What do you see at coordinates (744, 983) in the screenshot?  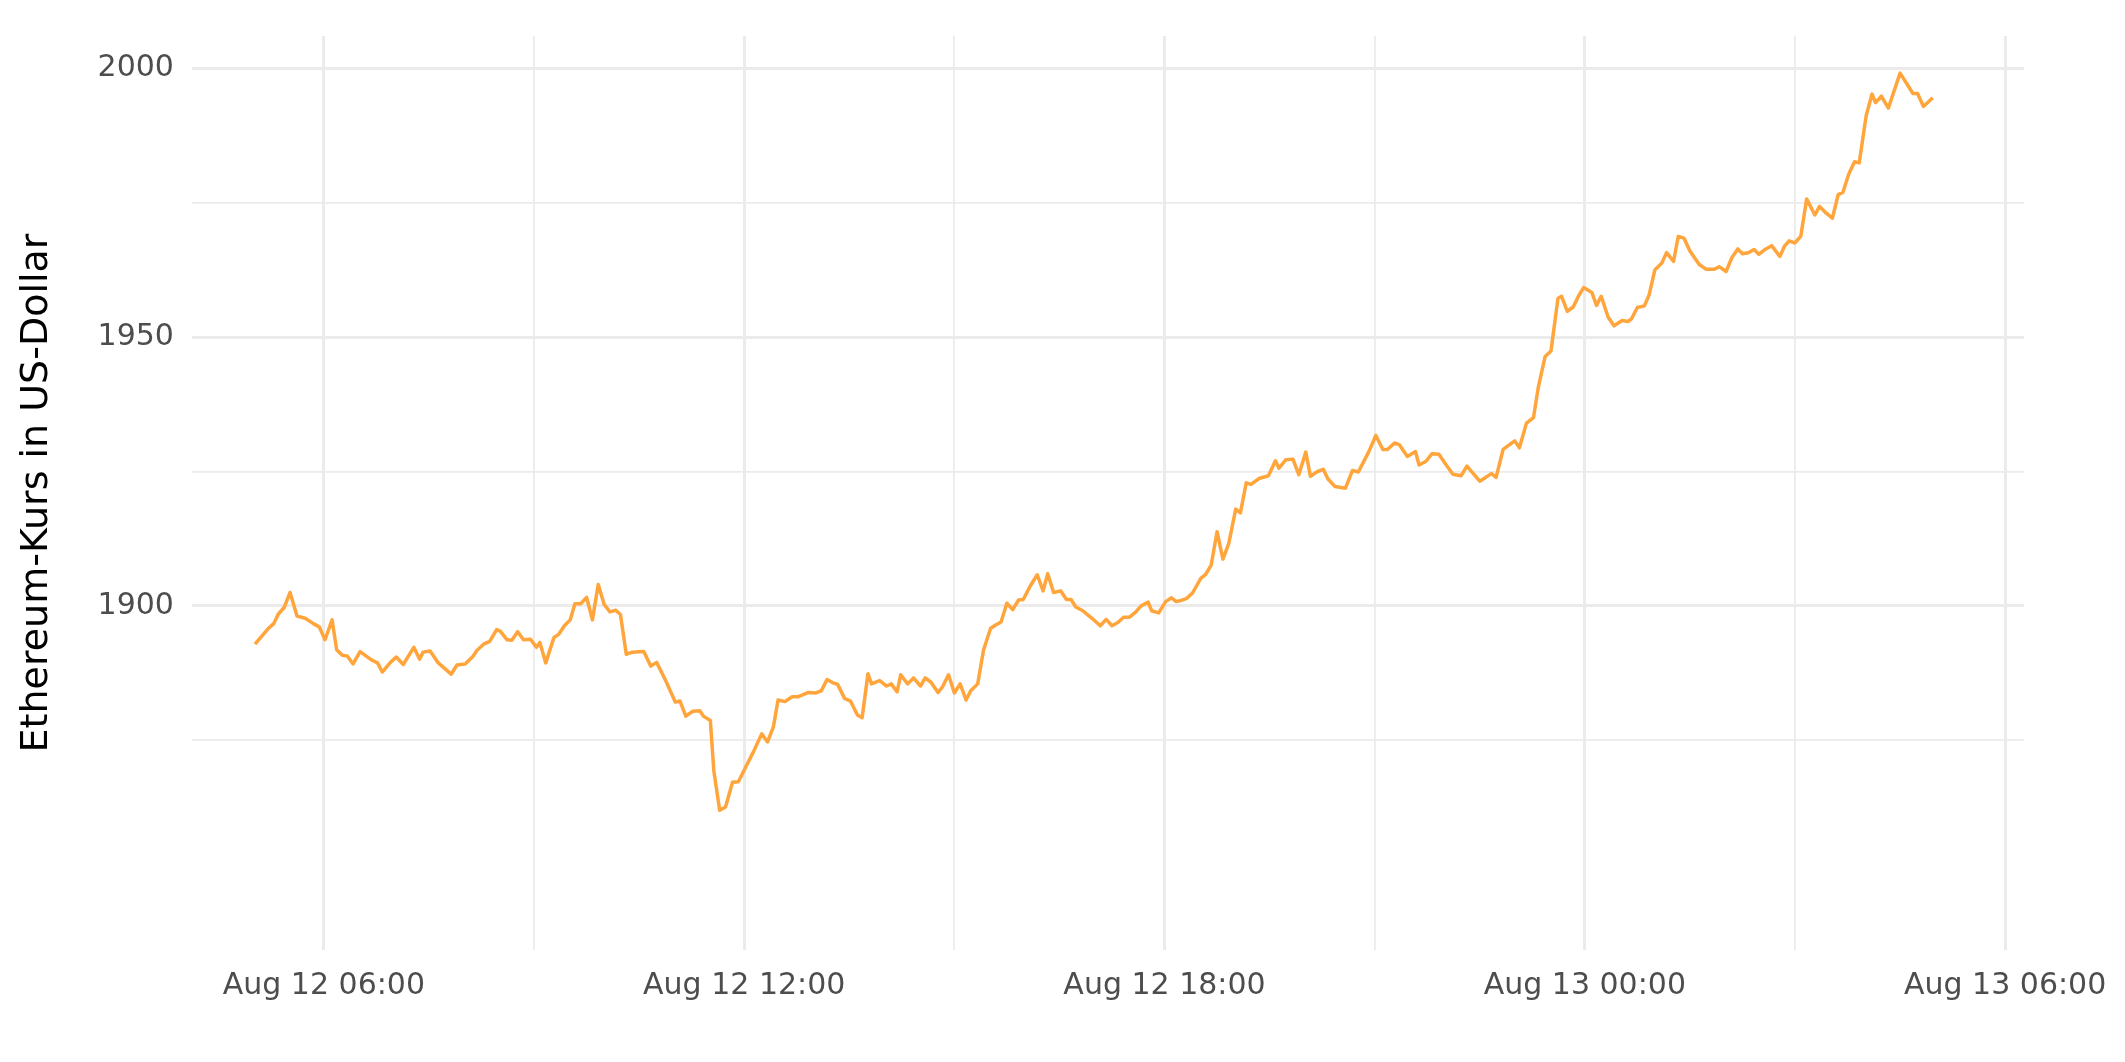 I see `x-tick-label: Aug 12 12:00` at bounding box center [744, 983].